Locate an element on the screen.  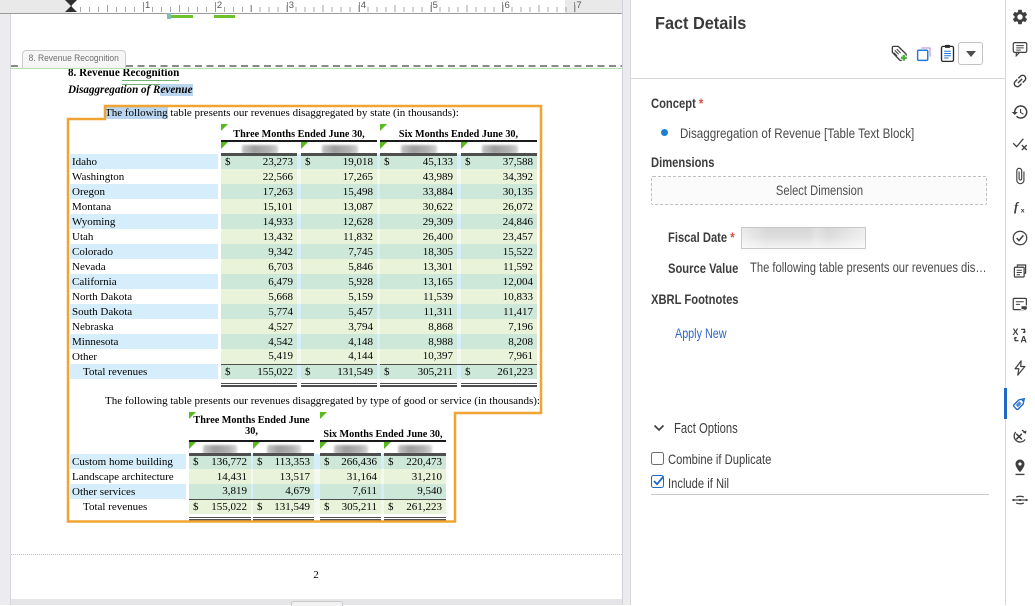
svg-text: f is located at coordinates (1017, 206).